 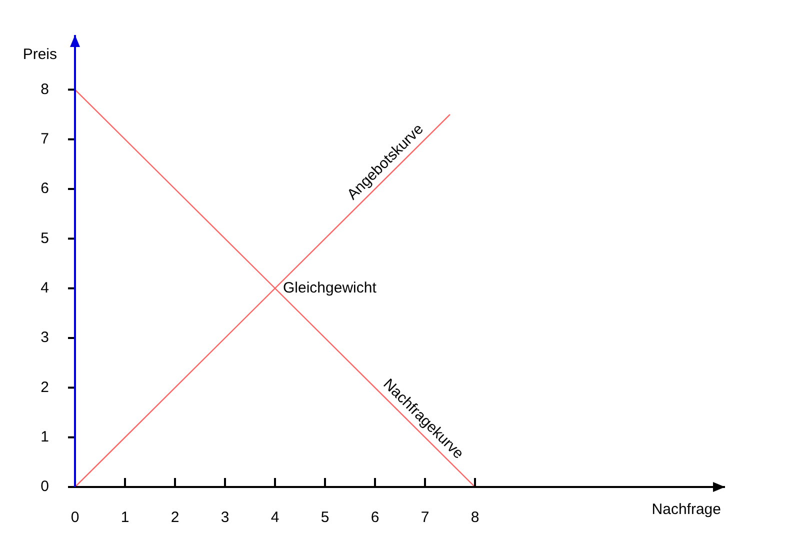 What do you see at coordinates (275, 517) in the screenshot?
I see `x-tick-label: 4` at bounding box center [275, 517].